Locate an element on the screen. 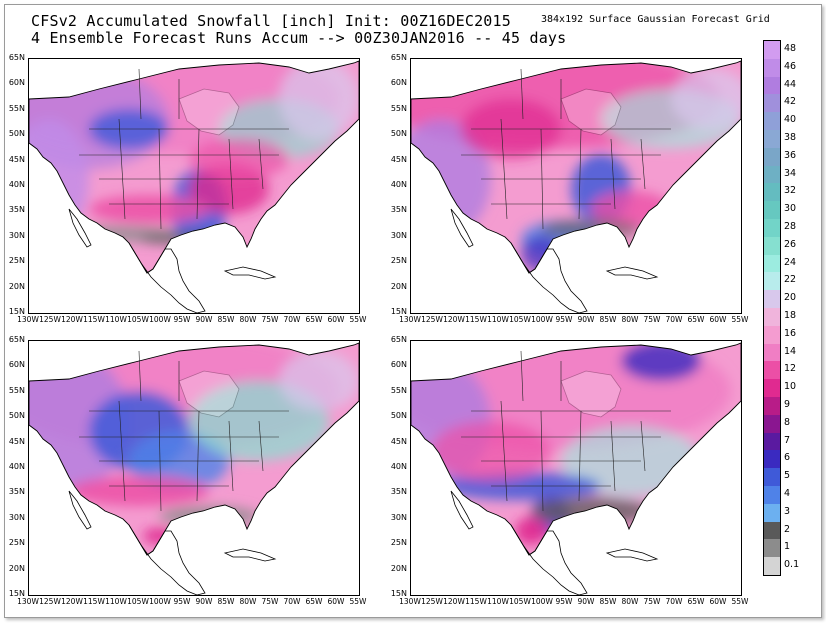 The image size is (826, 623). colorbar-label: 34 is located at coordinates (790, 173).